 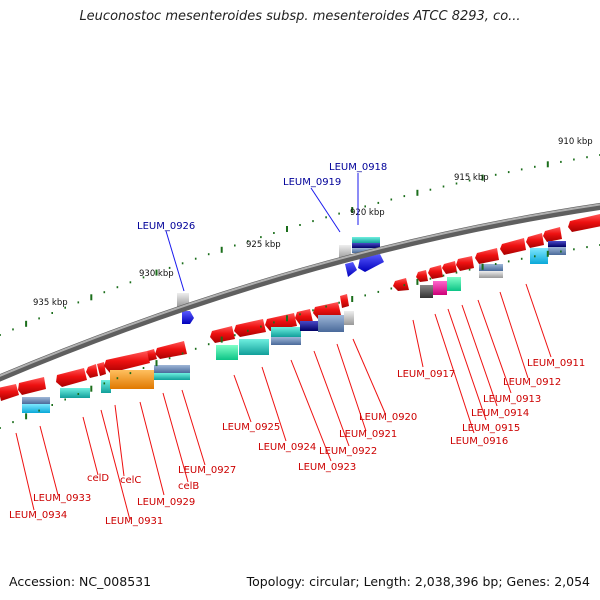 What do you see at coordinates (152, 355) in the screenshot?
I see `gene-celB-cds` at bounding box center [152, 355].